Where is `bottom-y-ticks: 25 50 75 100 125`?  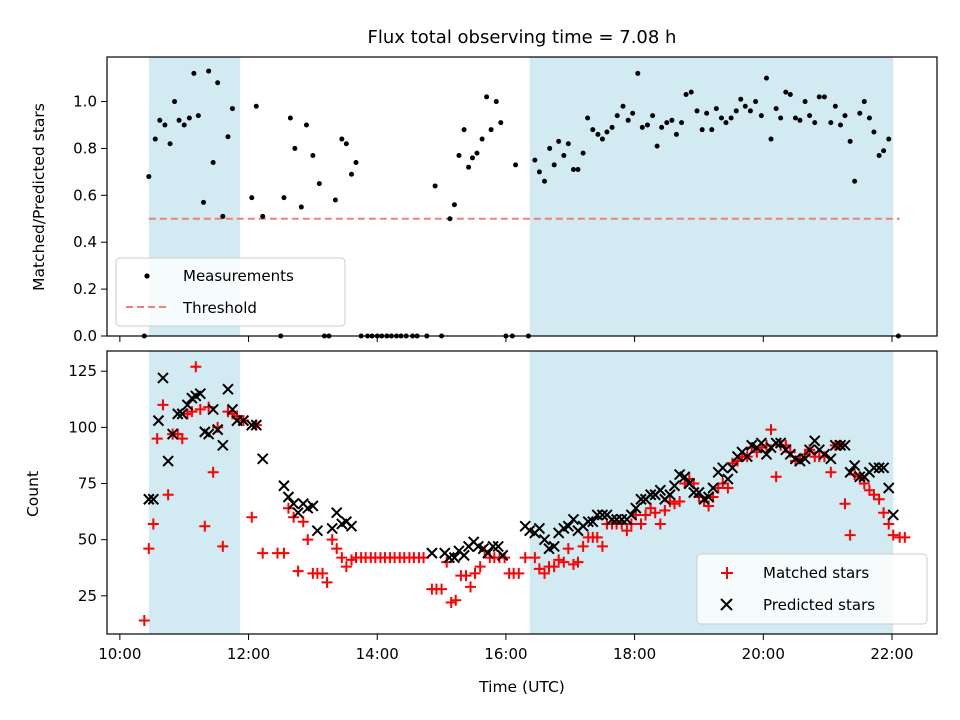 bottom-y-ticks: 25 50 75 100 125 is located at coordinates (87, 483).